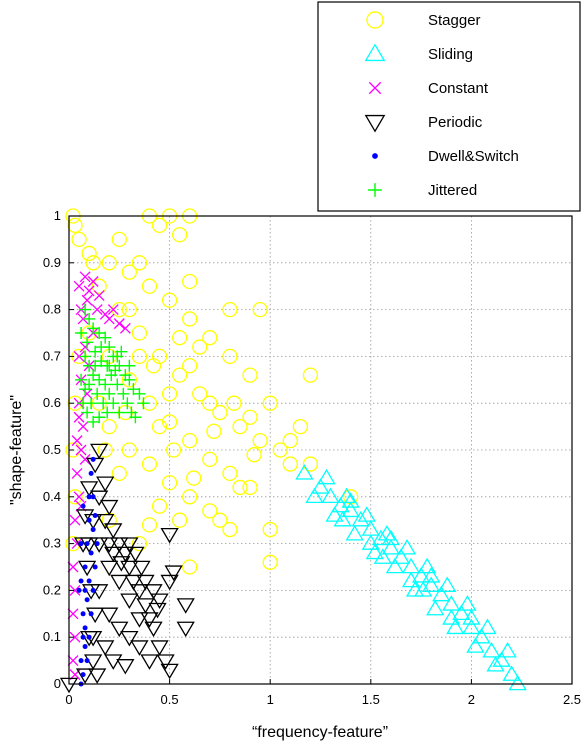 The width and height of the screenshot is (584, 754). I want to click on legend-box, so click(449, 106).